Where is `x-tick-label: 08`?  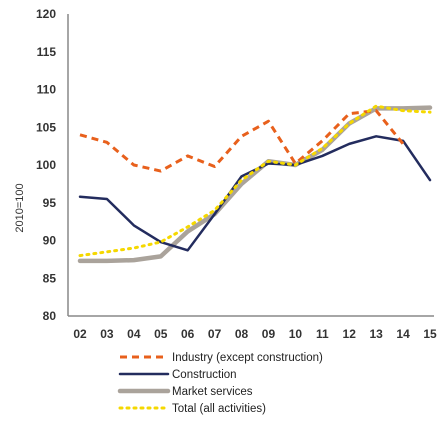
x-tick-label: 08 is located at coordinates (242, 334).